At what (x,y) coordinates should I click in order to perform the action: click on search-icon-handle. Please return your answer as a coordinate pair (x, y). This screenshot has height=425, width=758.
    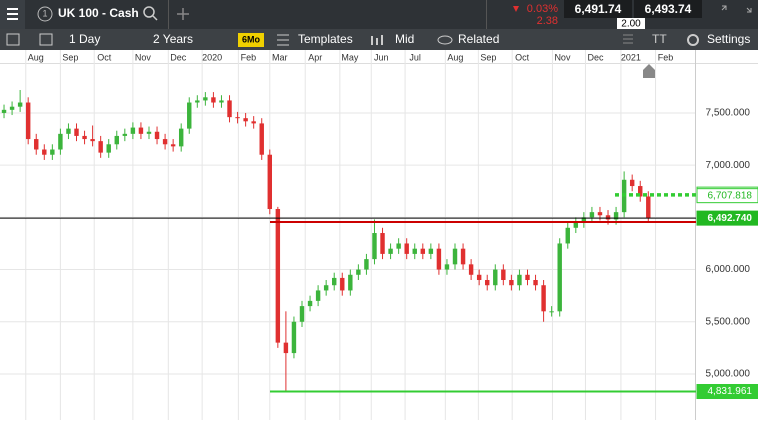
    Looking at the image, I should click on (155, 18).